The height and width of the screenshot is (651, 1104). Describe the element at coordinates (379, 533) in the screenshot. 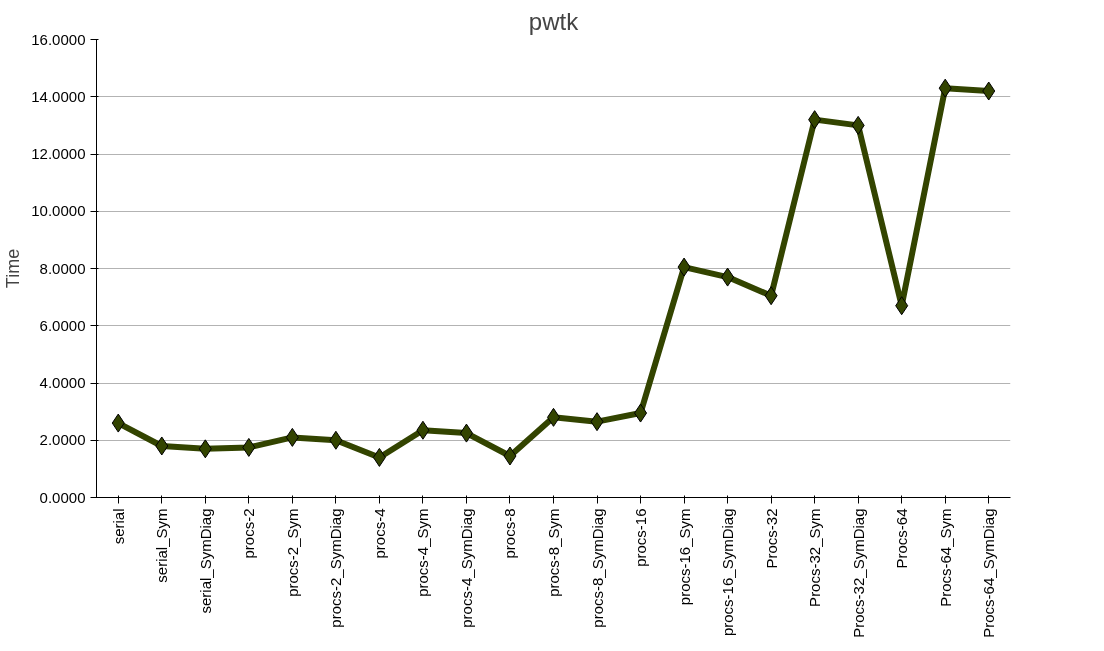

I see `x-tick-label: procs-4` at that location.